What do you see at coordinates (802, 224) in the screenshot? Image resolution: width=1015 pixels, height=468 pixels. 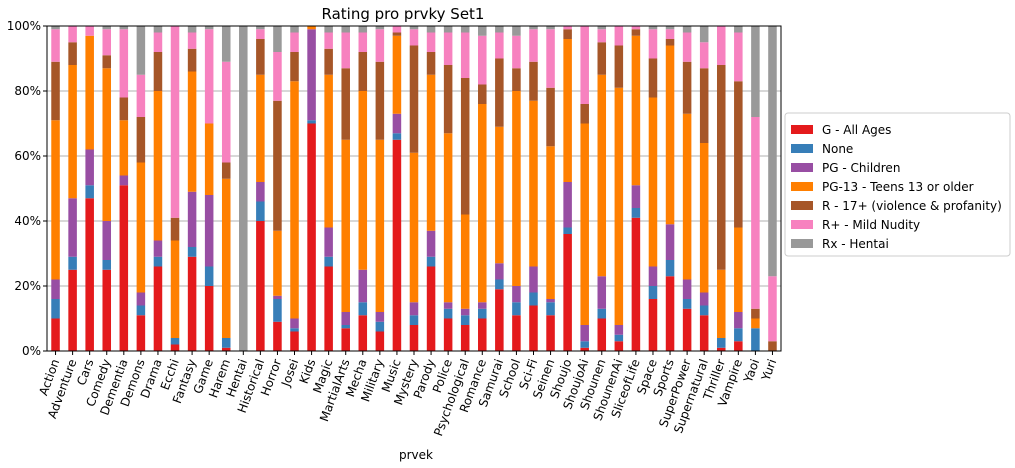 I see `legend-swatch` at bounding box center [802, 224].